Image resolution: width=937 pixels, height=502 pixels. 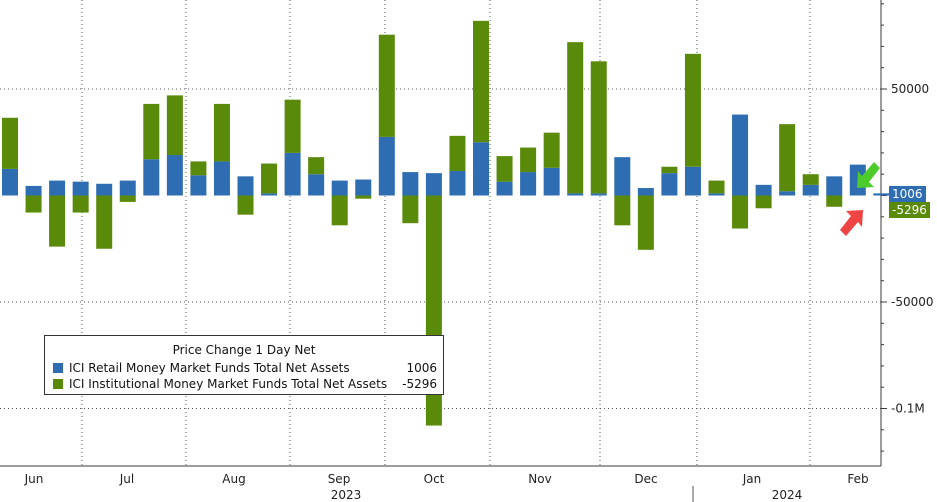 I want to click on green-arrow-icon, so click(x=868, y=175).